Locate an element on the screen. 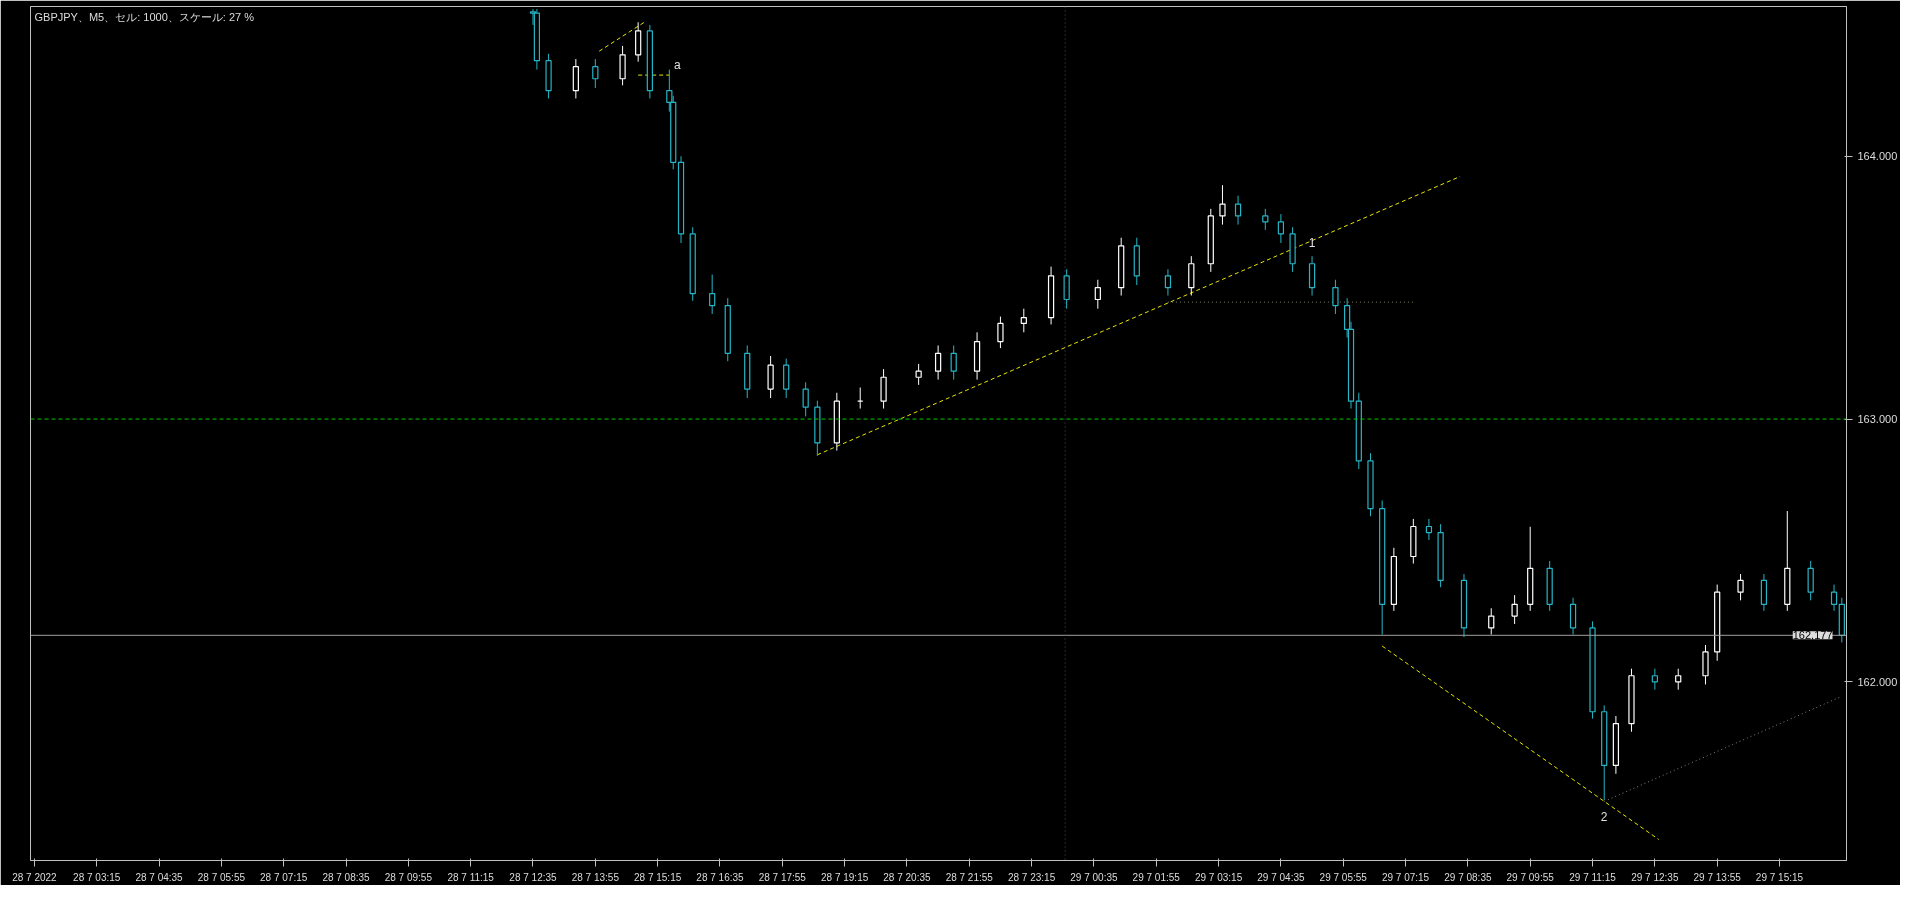 The image size is (1920, 897). x-tick-label: 28 7 08:35 is located at coordinates (346, 877).